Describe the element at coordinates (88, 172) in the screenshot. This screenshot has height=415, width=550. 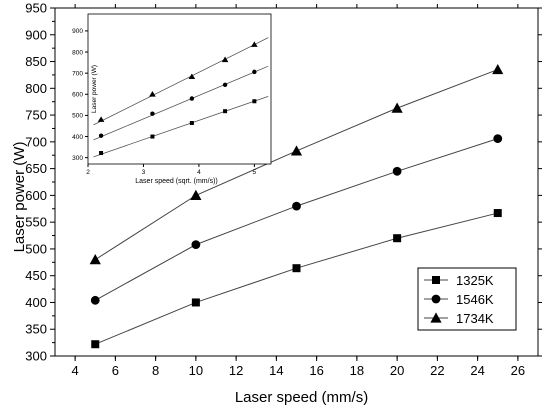
I see `inset-x-tick-label: 2` at that location.